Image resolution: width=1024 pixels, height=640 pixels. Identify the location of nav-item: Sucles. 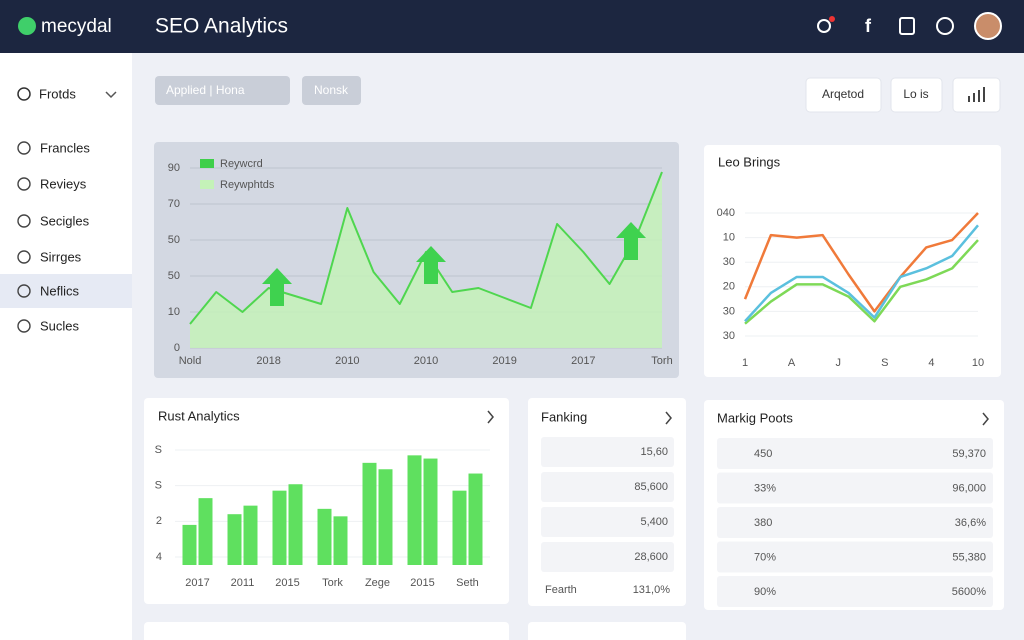
(60, 325).